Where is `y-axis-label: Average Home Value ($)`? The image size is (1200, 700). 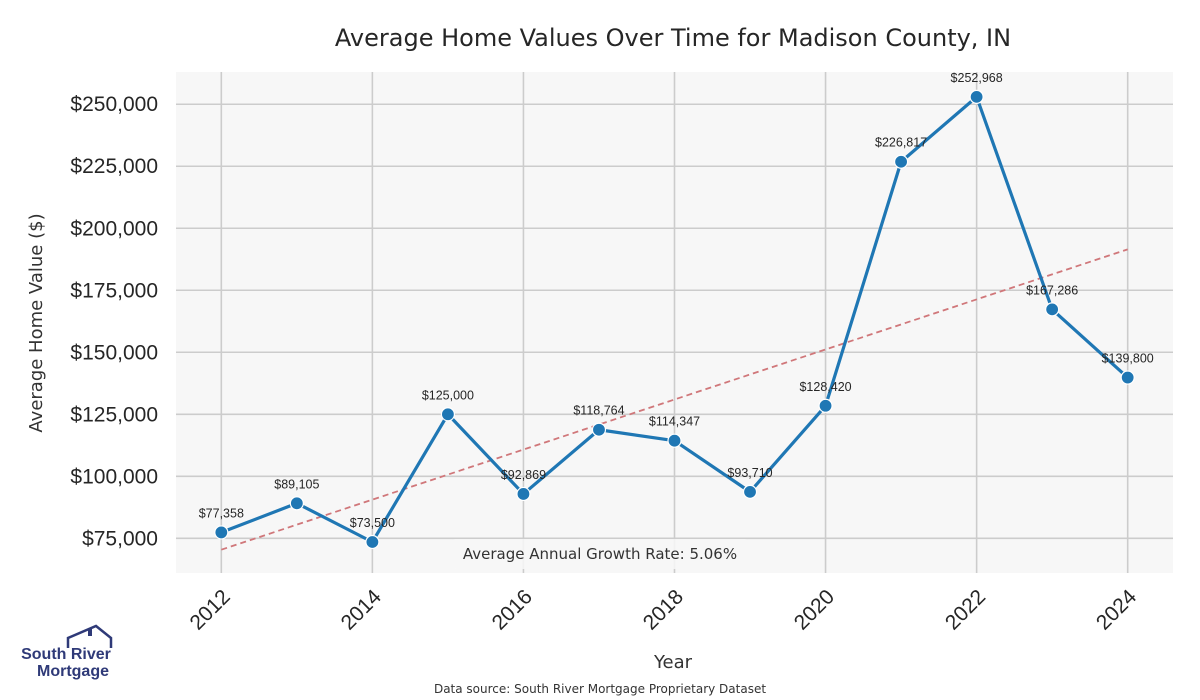 y-axis-label: Average Home Value ($) is located at coordinates (36, 322).